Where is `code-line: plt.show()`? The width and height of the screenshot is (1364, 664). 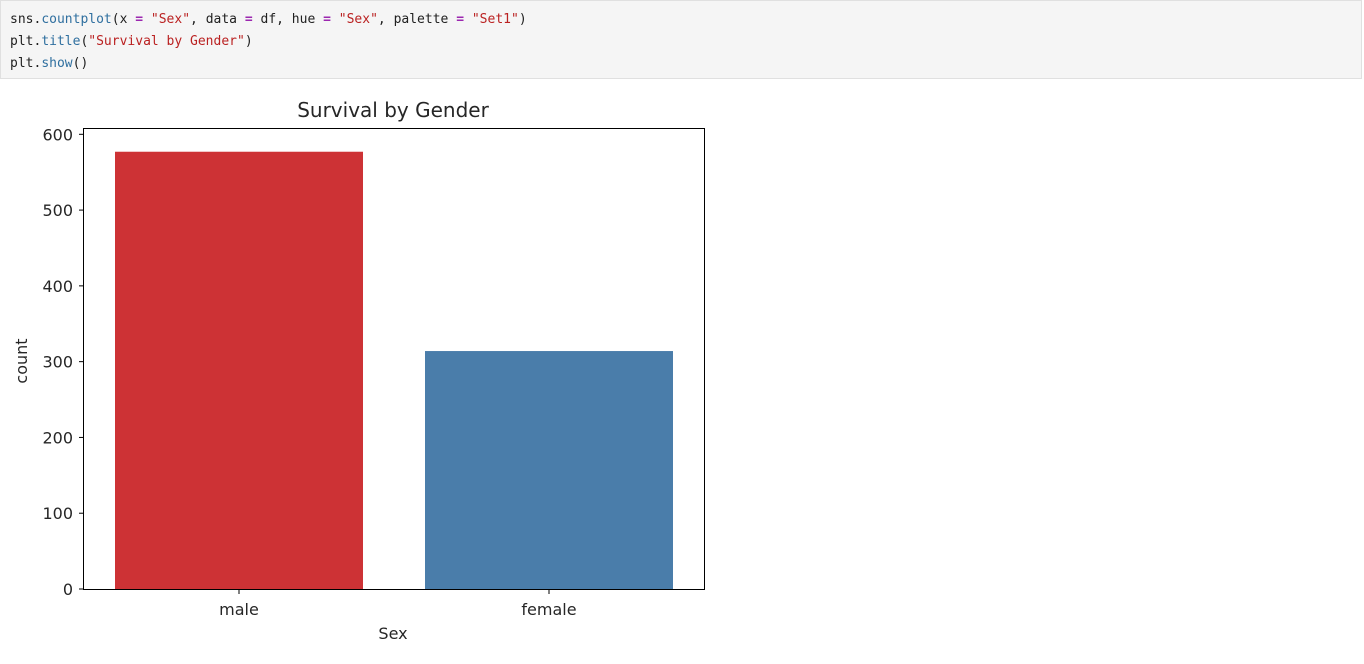 code-line: plt.show() is located at coordinates (268, 64).